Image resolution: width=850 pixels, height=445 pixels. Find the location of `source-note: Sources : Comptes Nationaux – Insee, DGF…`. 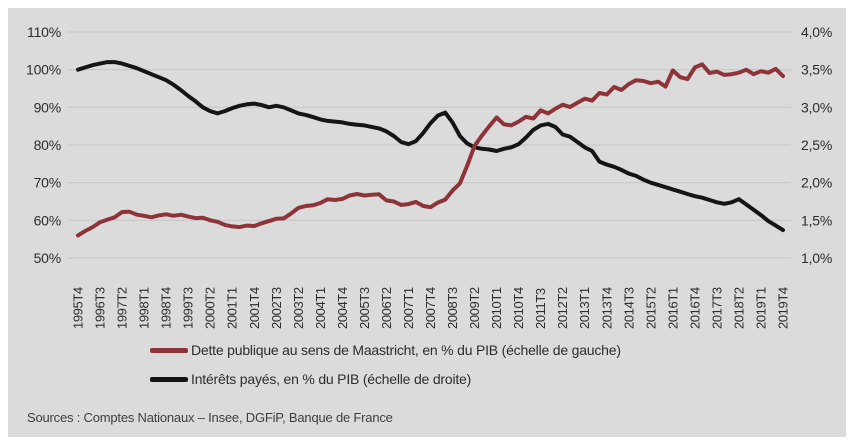

source-note: Sources : Comptes Nationaux – Insee, DGF… is located at coordinates (210, 417).